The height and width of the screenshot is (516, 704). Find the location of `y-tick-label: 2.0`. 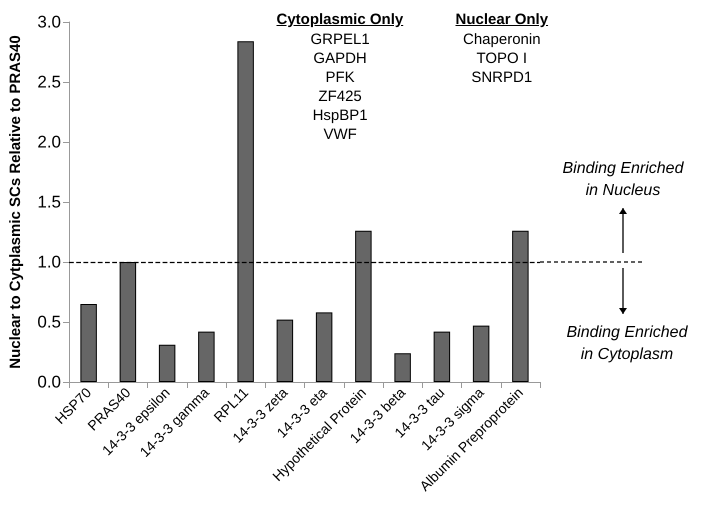

y-tick-label: 2.0 is located at coordinates (49, 142).